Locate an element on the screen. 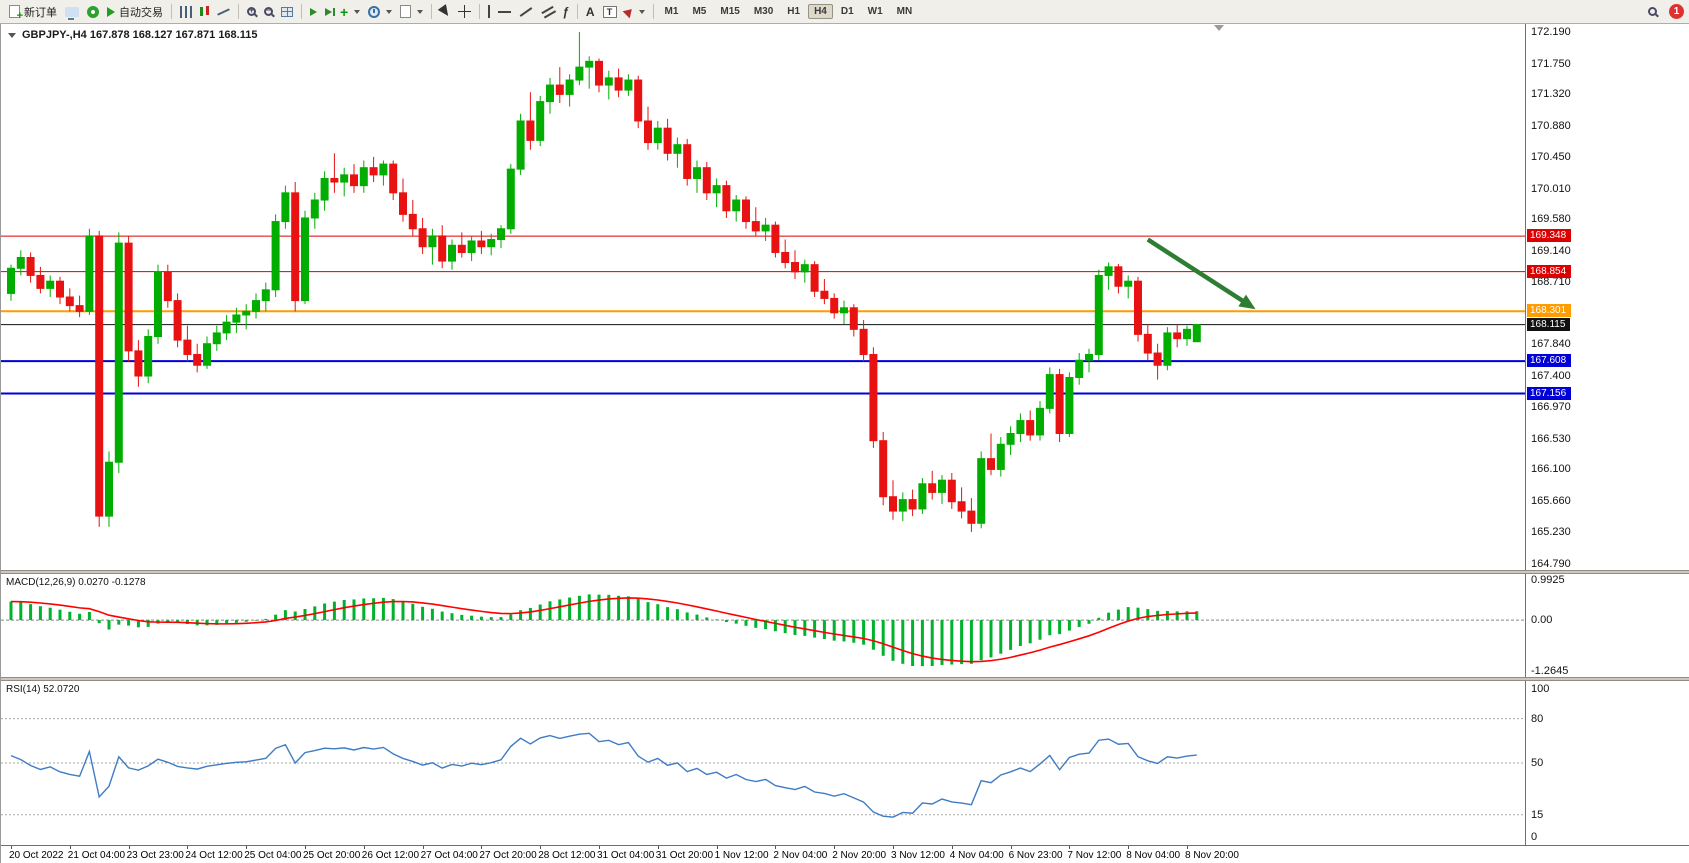  timeframe-M15: M15 is located at coordinates (730, 11).